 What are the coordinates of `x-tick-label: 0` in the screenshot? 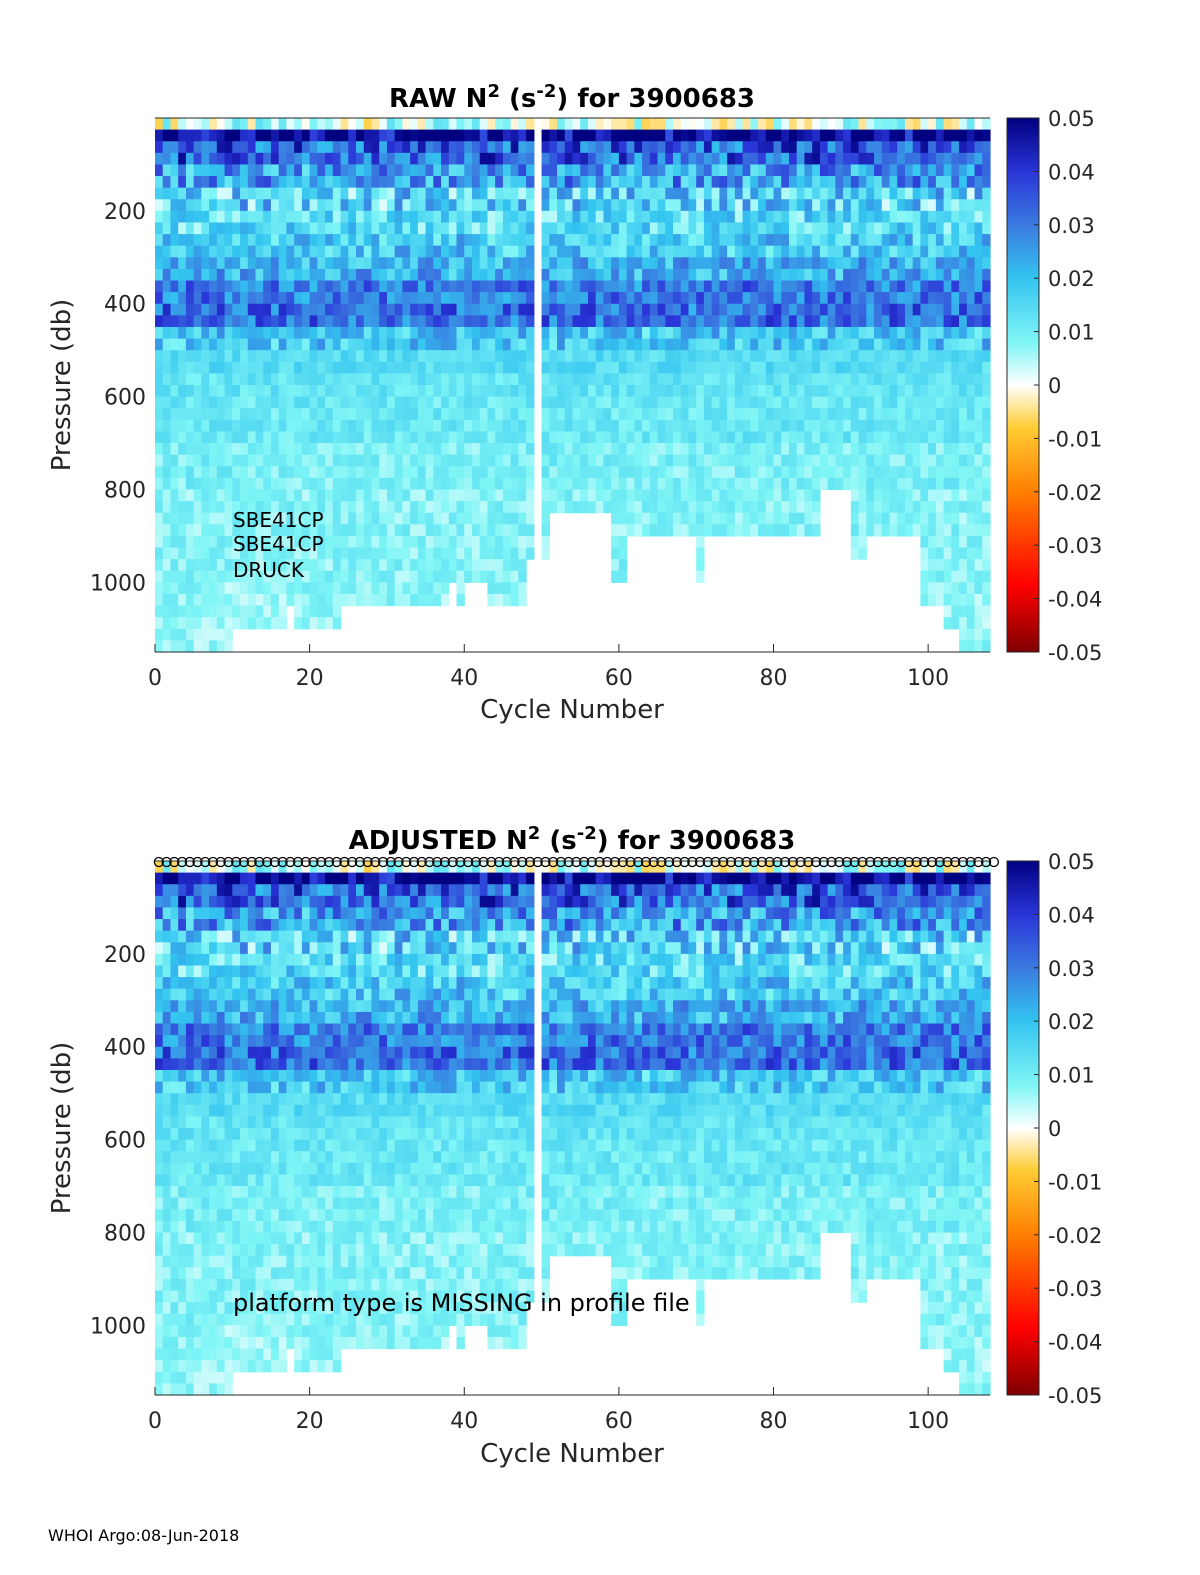 It's located at (155, 678).